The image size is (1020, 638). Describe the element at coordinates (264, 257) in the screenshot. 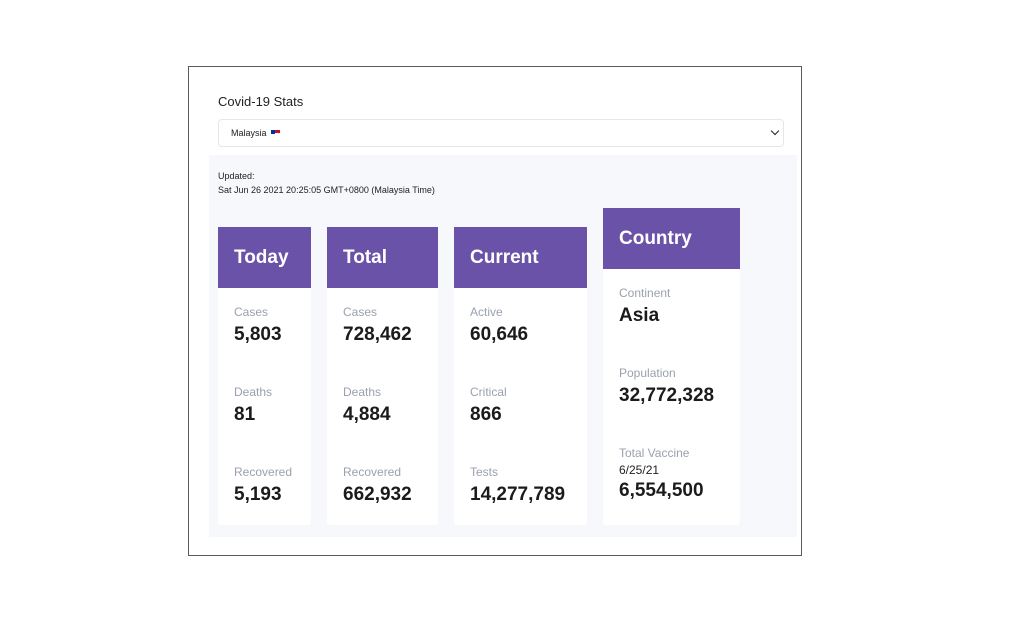

I see `card-today-title: Today` at that location.